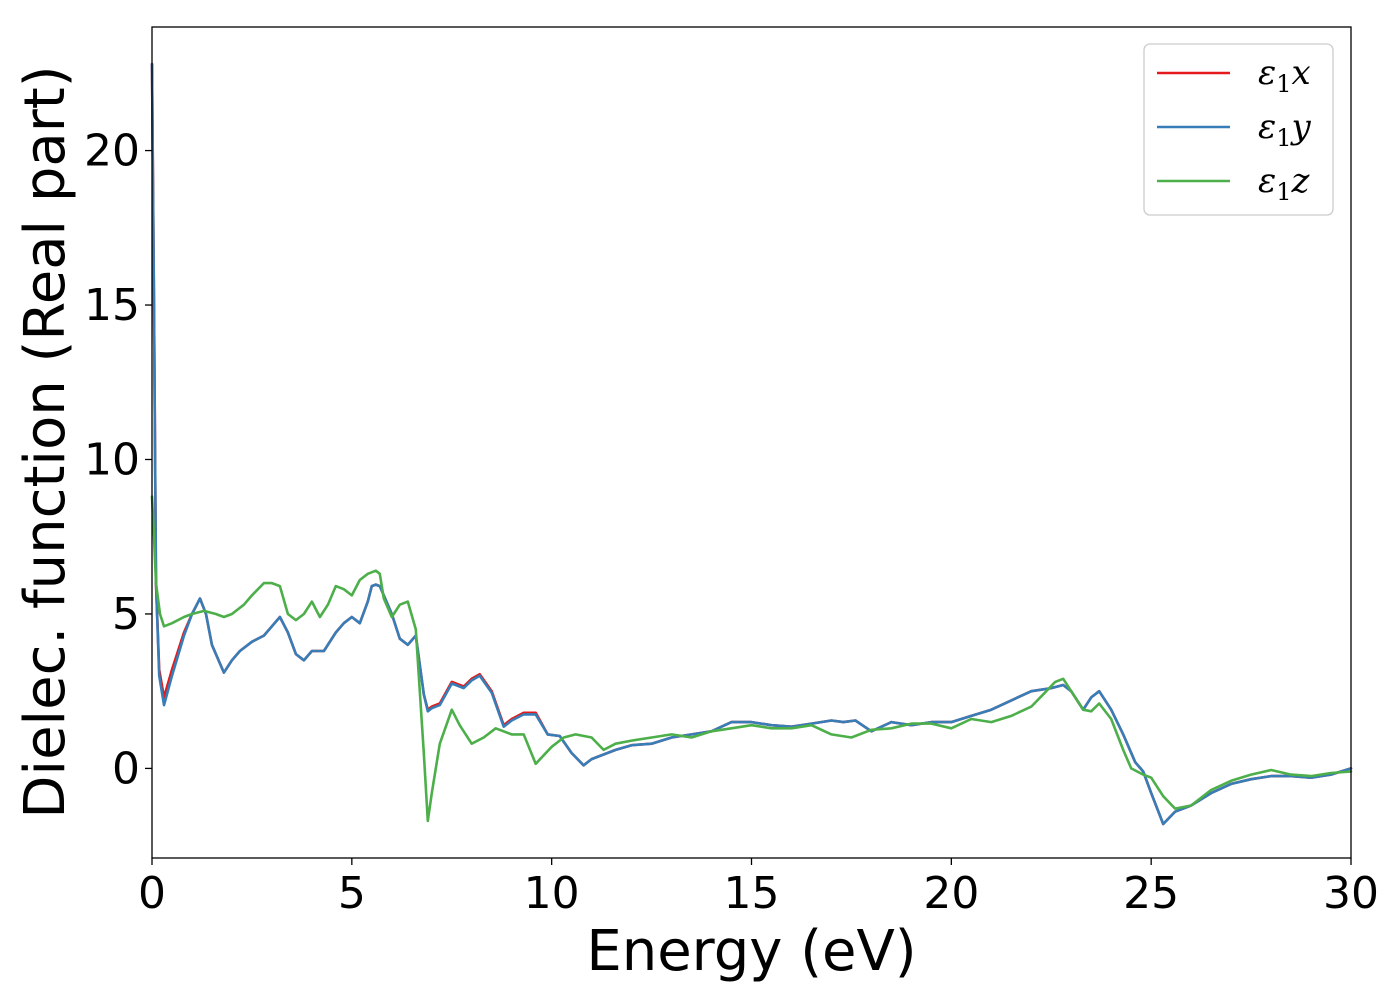 Image resolution: width=1400 pixels, height=1000 pixels. What do you see at coordinates (152, 893) in the screenshot?
I see `x-tick-label: 0` at bounding box center [152, 893].